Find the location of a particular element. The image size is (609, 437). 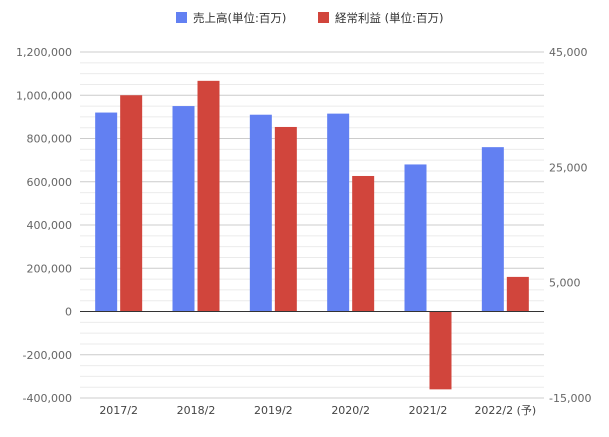

left-tick-label: 400,000 is located at coordinates (50, 225).